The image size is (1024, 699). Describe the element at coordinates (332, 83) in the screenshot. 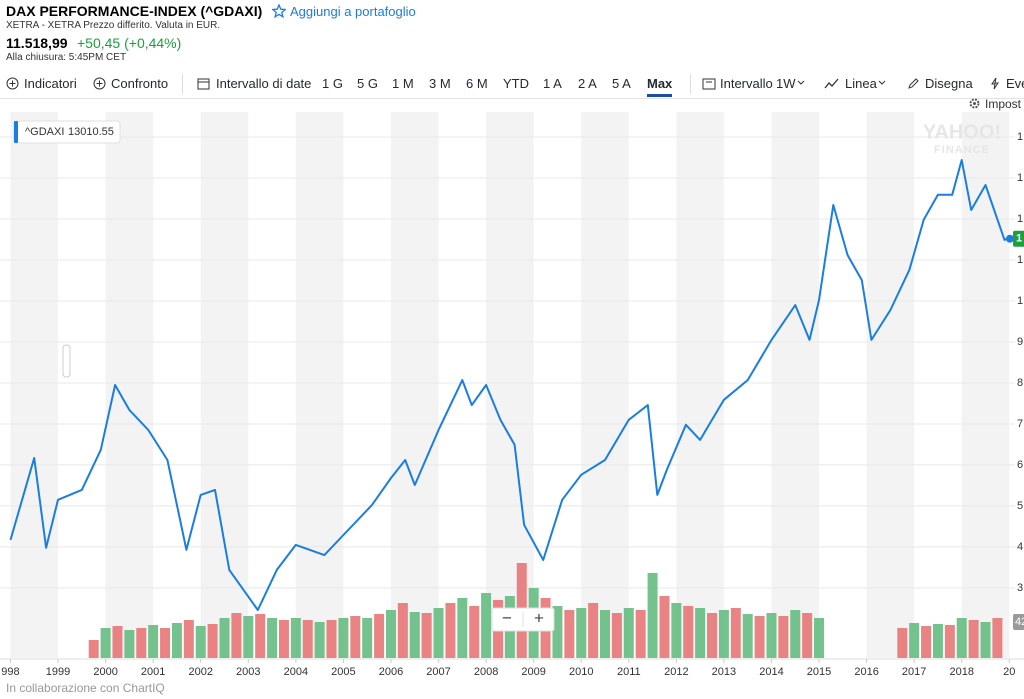

I see `range-button: 1 G` at that location.